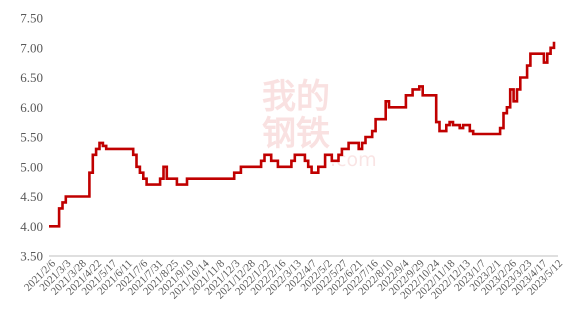 The height and width of the screenshot is (320, 569). What do you see at coordinates (296, 97) in the screenshot?
I see `watermark-line-1: 我的` at bounding box center [296, 97].